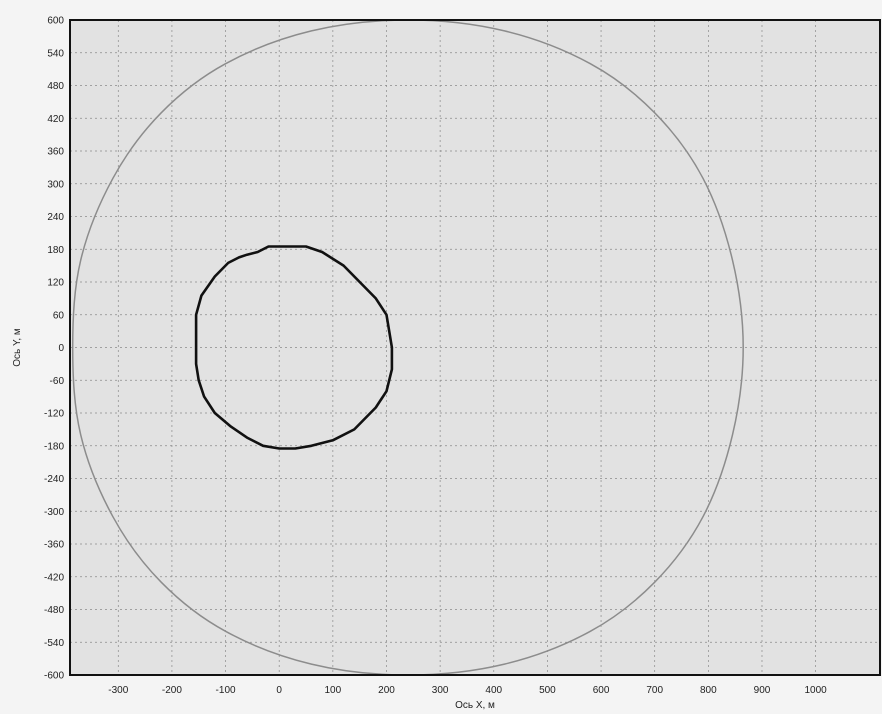  I want to click on y-tick-label: -120, so click(54, 414).